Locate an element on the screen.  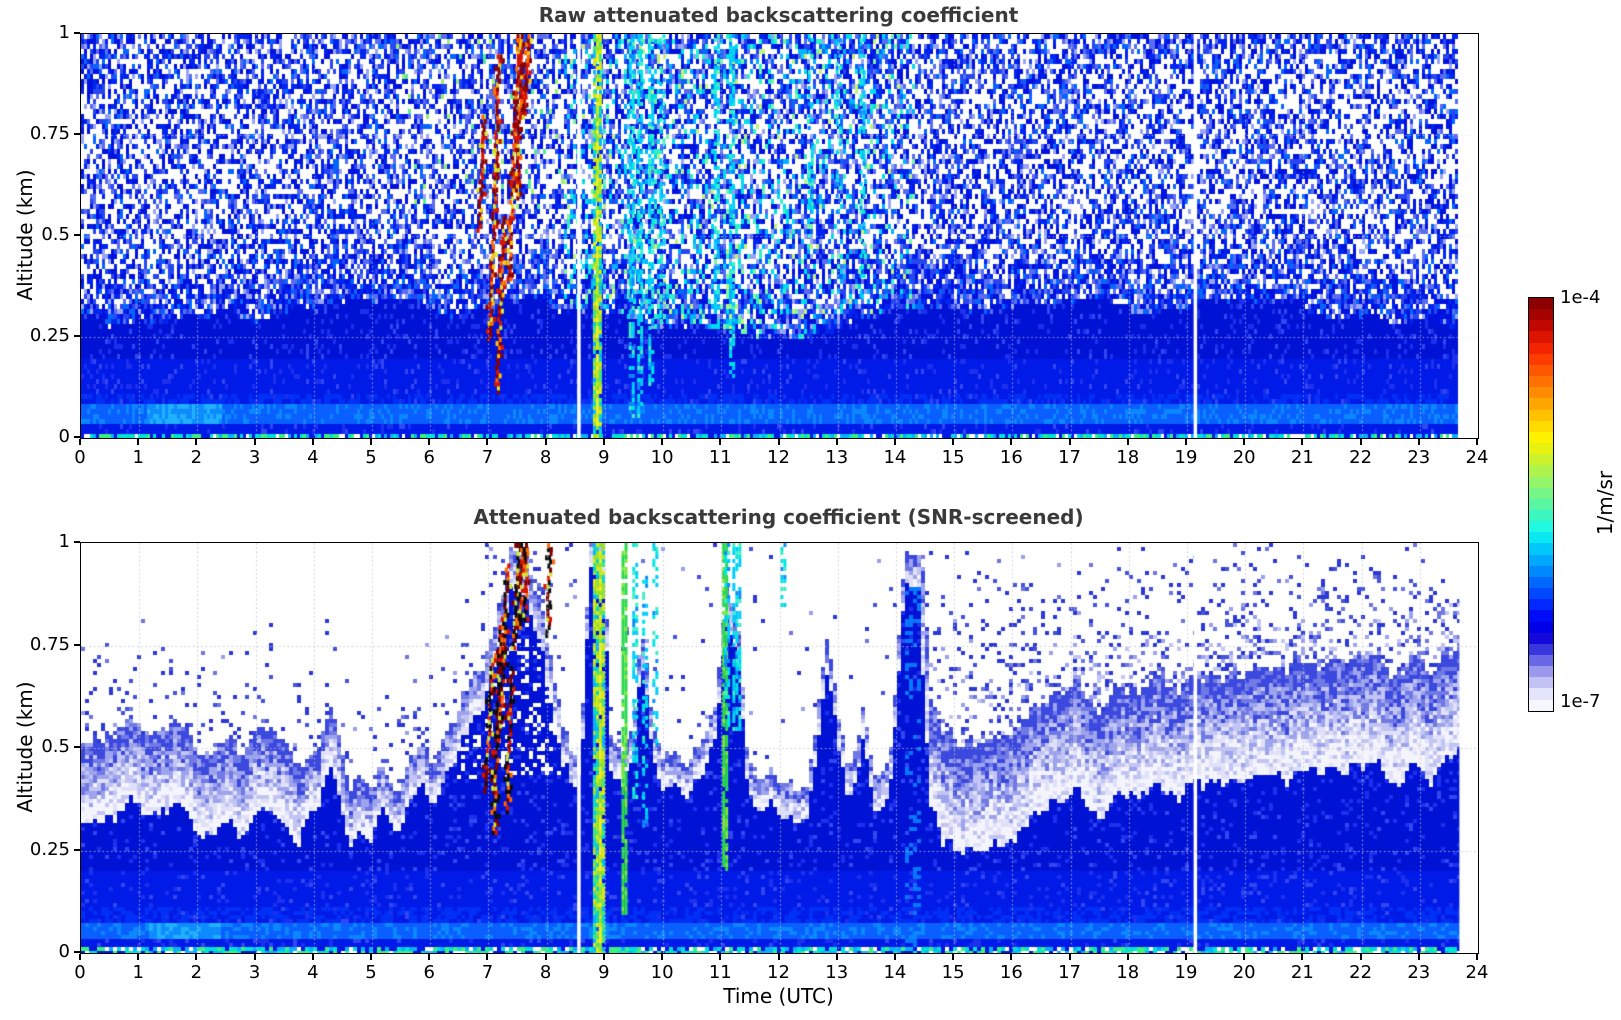
y-tick-label-bottom: 0 is located at coordinates (64, 951).